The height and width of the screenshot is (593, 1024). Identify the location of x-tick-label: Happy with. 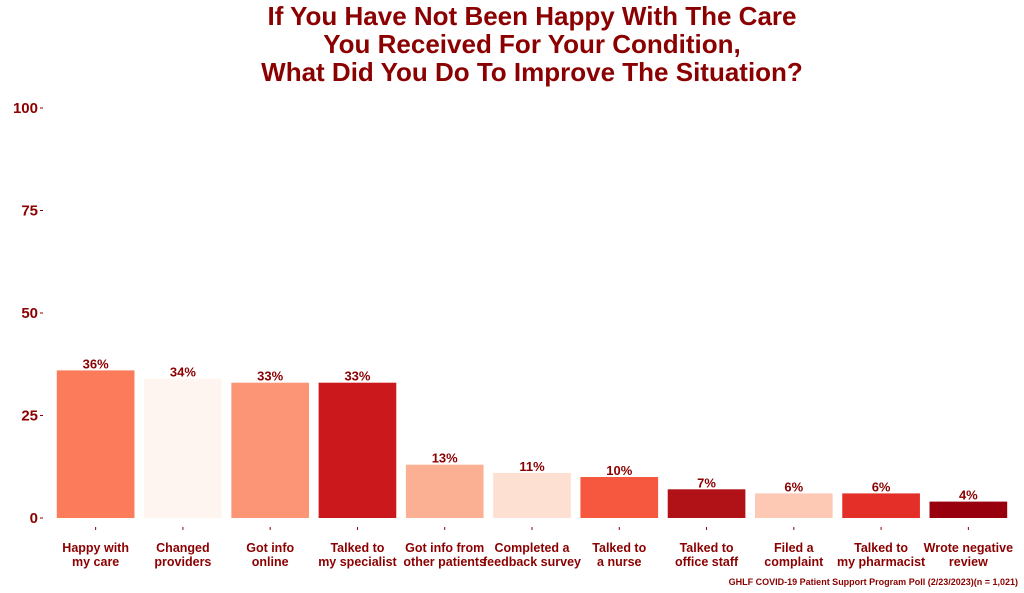
(95, 548).